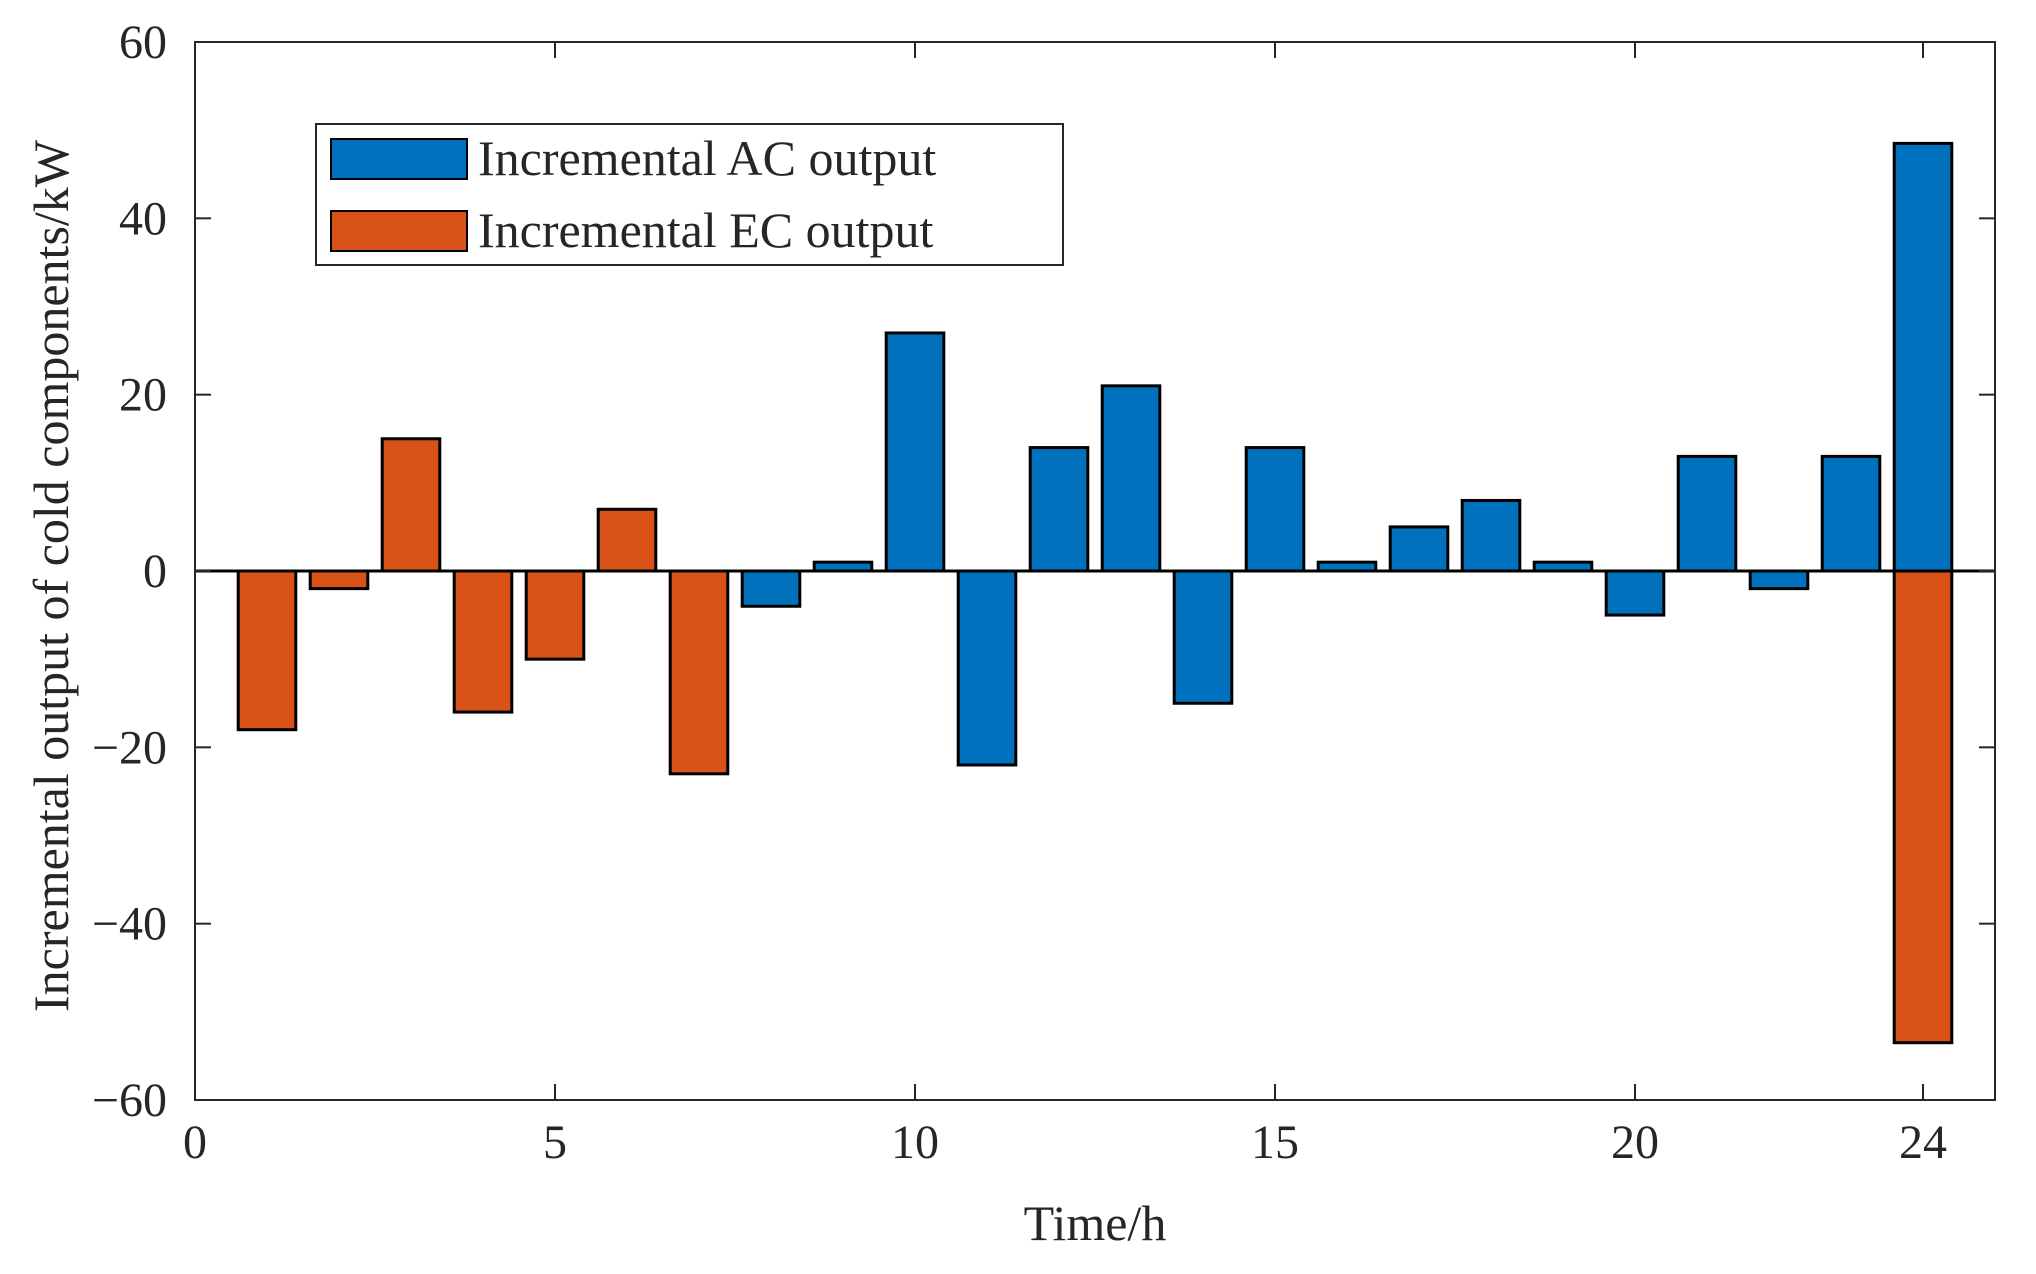 The height and width of the screenshot is (1274, 2036). I want to click on bar-ac-t15, so click(1275, 509).